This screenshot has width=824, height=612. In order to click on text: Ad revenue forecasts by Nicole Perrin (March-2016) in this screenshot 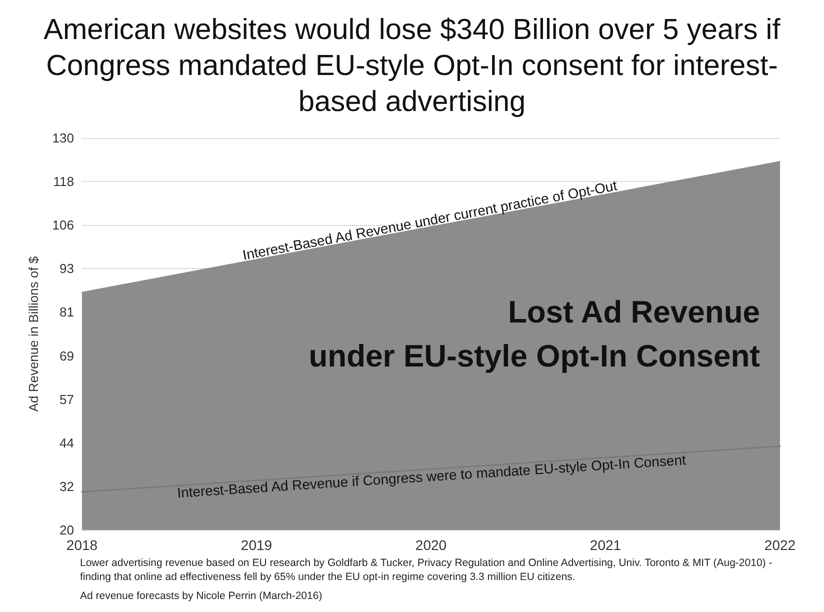, I will do `click(202, 596)`.